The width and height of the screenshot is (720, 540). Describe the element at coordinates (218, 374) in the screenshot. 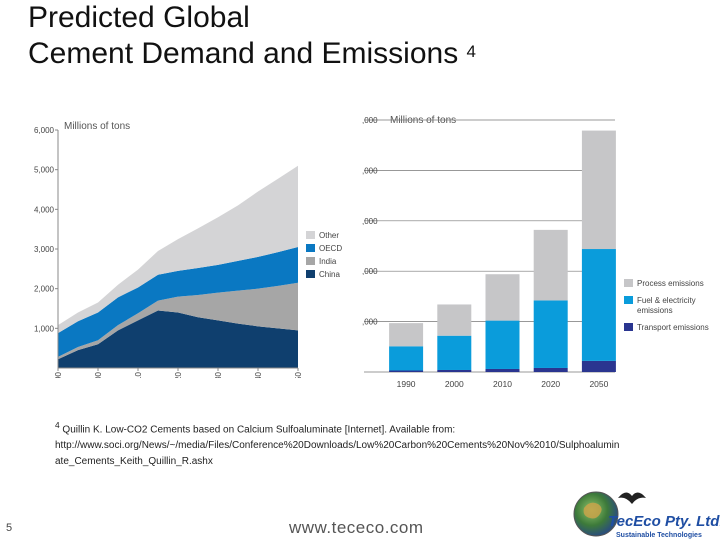

I see `left-xtick-label: 2030` at that location.